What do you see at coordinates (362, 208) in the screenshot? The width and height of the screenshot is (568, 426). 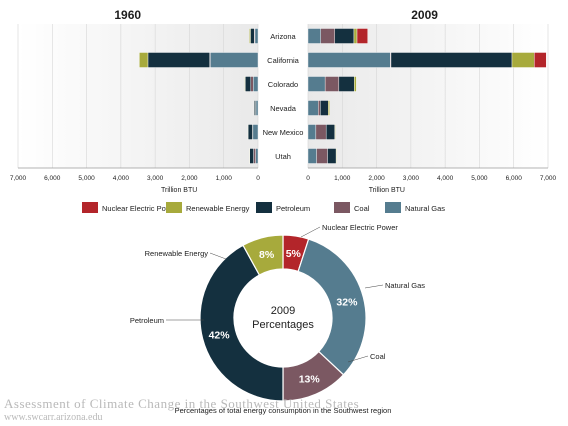 I see `legend-label: Coal` at bounding box center [362, 208].